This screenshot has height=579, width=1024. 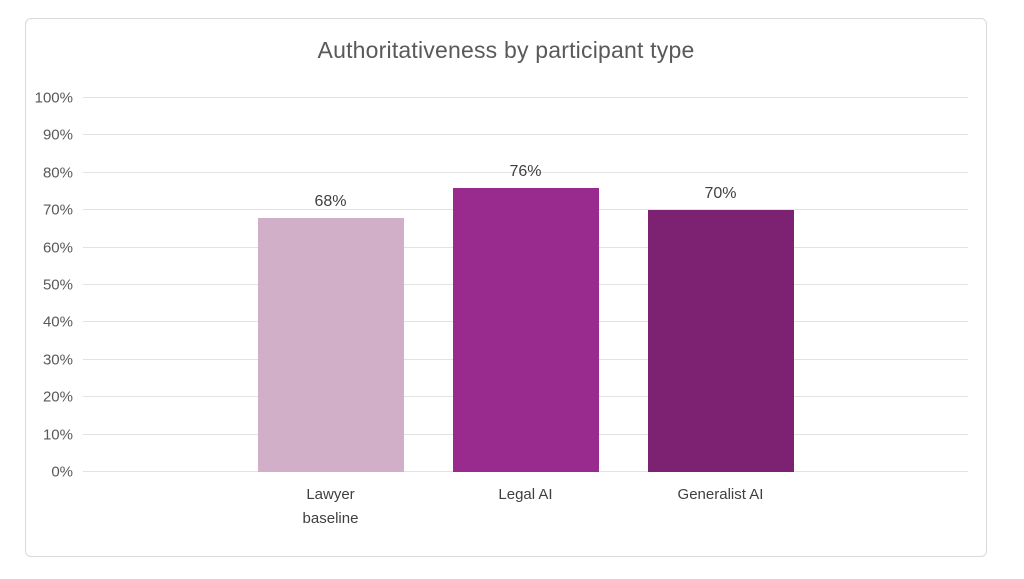 What do you see at coordinates (57, 210) in the screenshot?
I see `y-axis-tick-label: 70%` at bounding box center [57, 210].